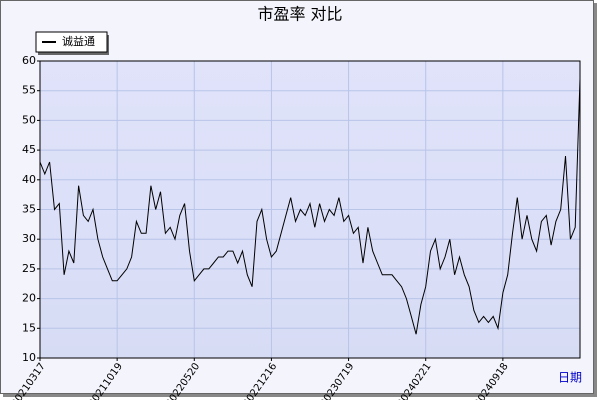 The image size is (600, 404). I want to click on y-tick-label: 25, so click(29, 268).